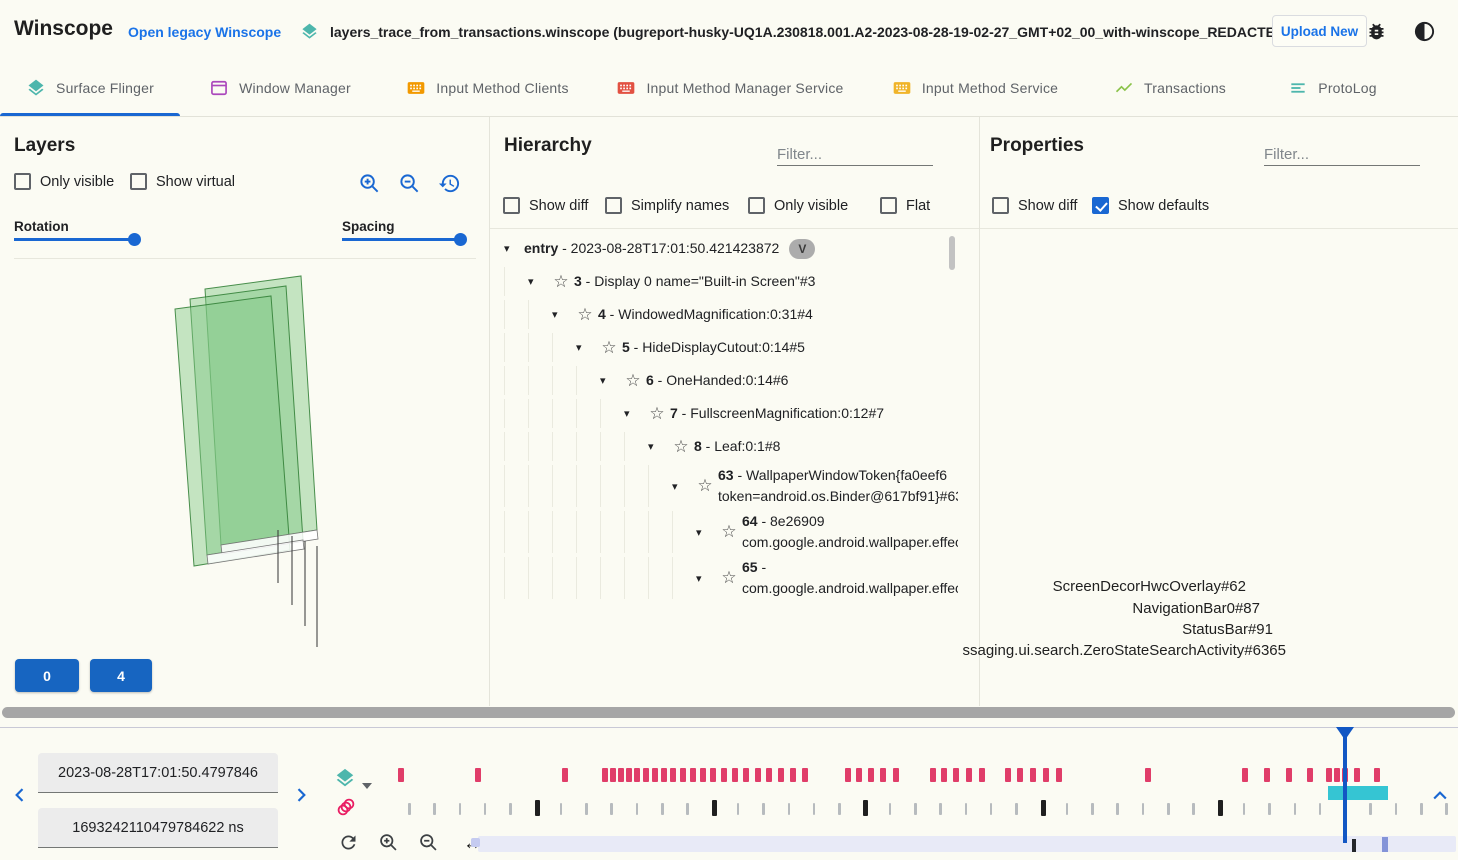 The image size is (1458, 860). Describe the element at coordinates (855, 155) in the screenshot. I see `hierarchy-filter-input` at that location.